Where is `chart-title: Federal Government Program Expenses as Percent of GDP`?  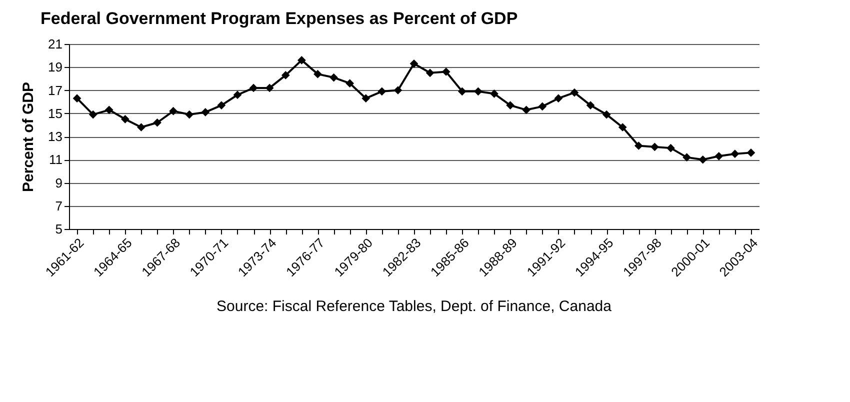
chart-title: Federal Government Program Expenses as Percent of GDP is located at coordinates (279, 18).